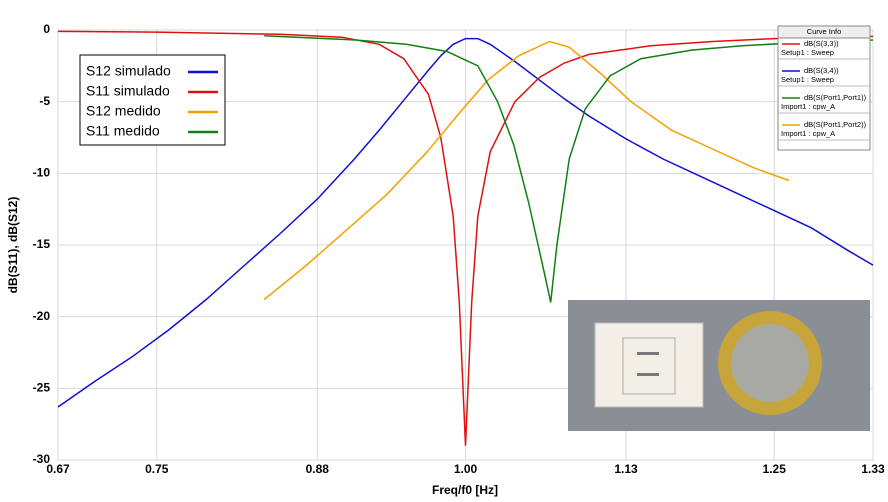  What do you see at coordinates (44, 101) in the screenshot?
I see `y-tick-label: -5` at bounding box center [44, 101].